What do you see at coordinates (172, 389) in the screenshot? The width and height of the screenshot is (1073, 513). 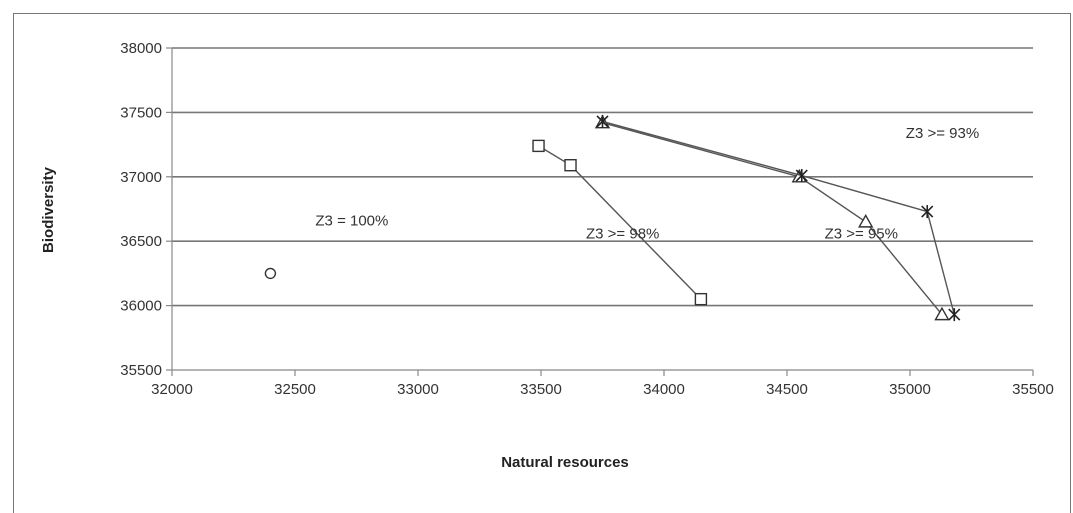 I see `x-tick-label-32000: 32000` at bounding box center [172, 389].